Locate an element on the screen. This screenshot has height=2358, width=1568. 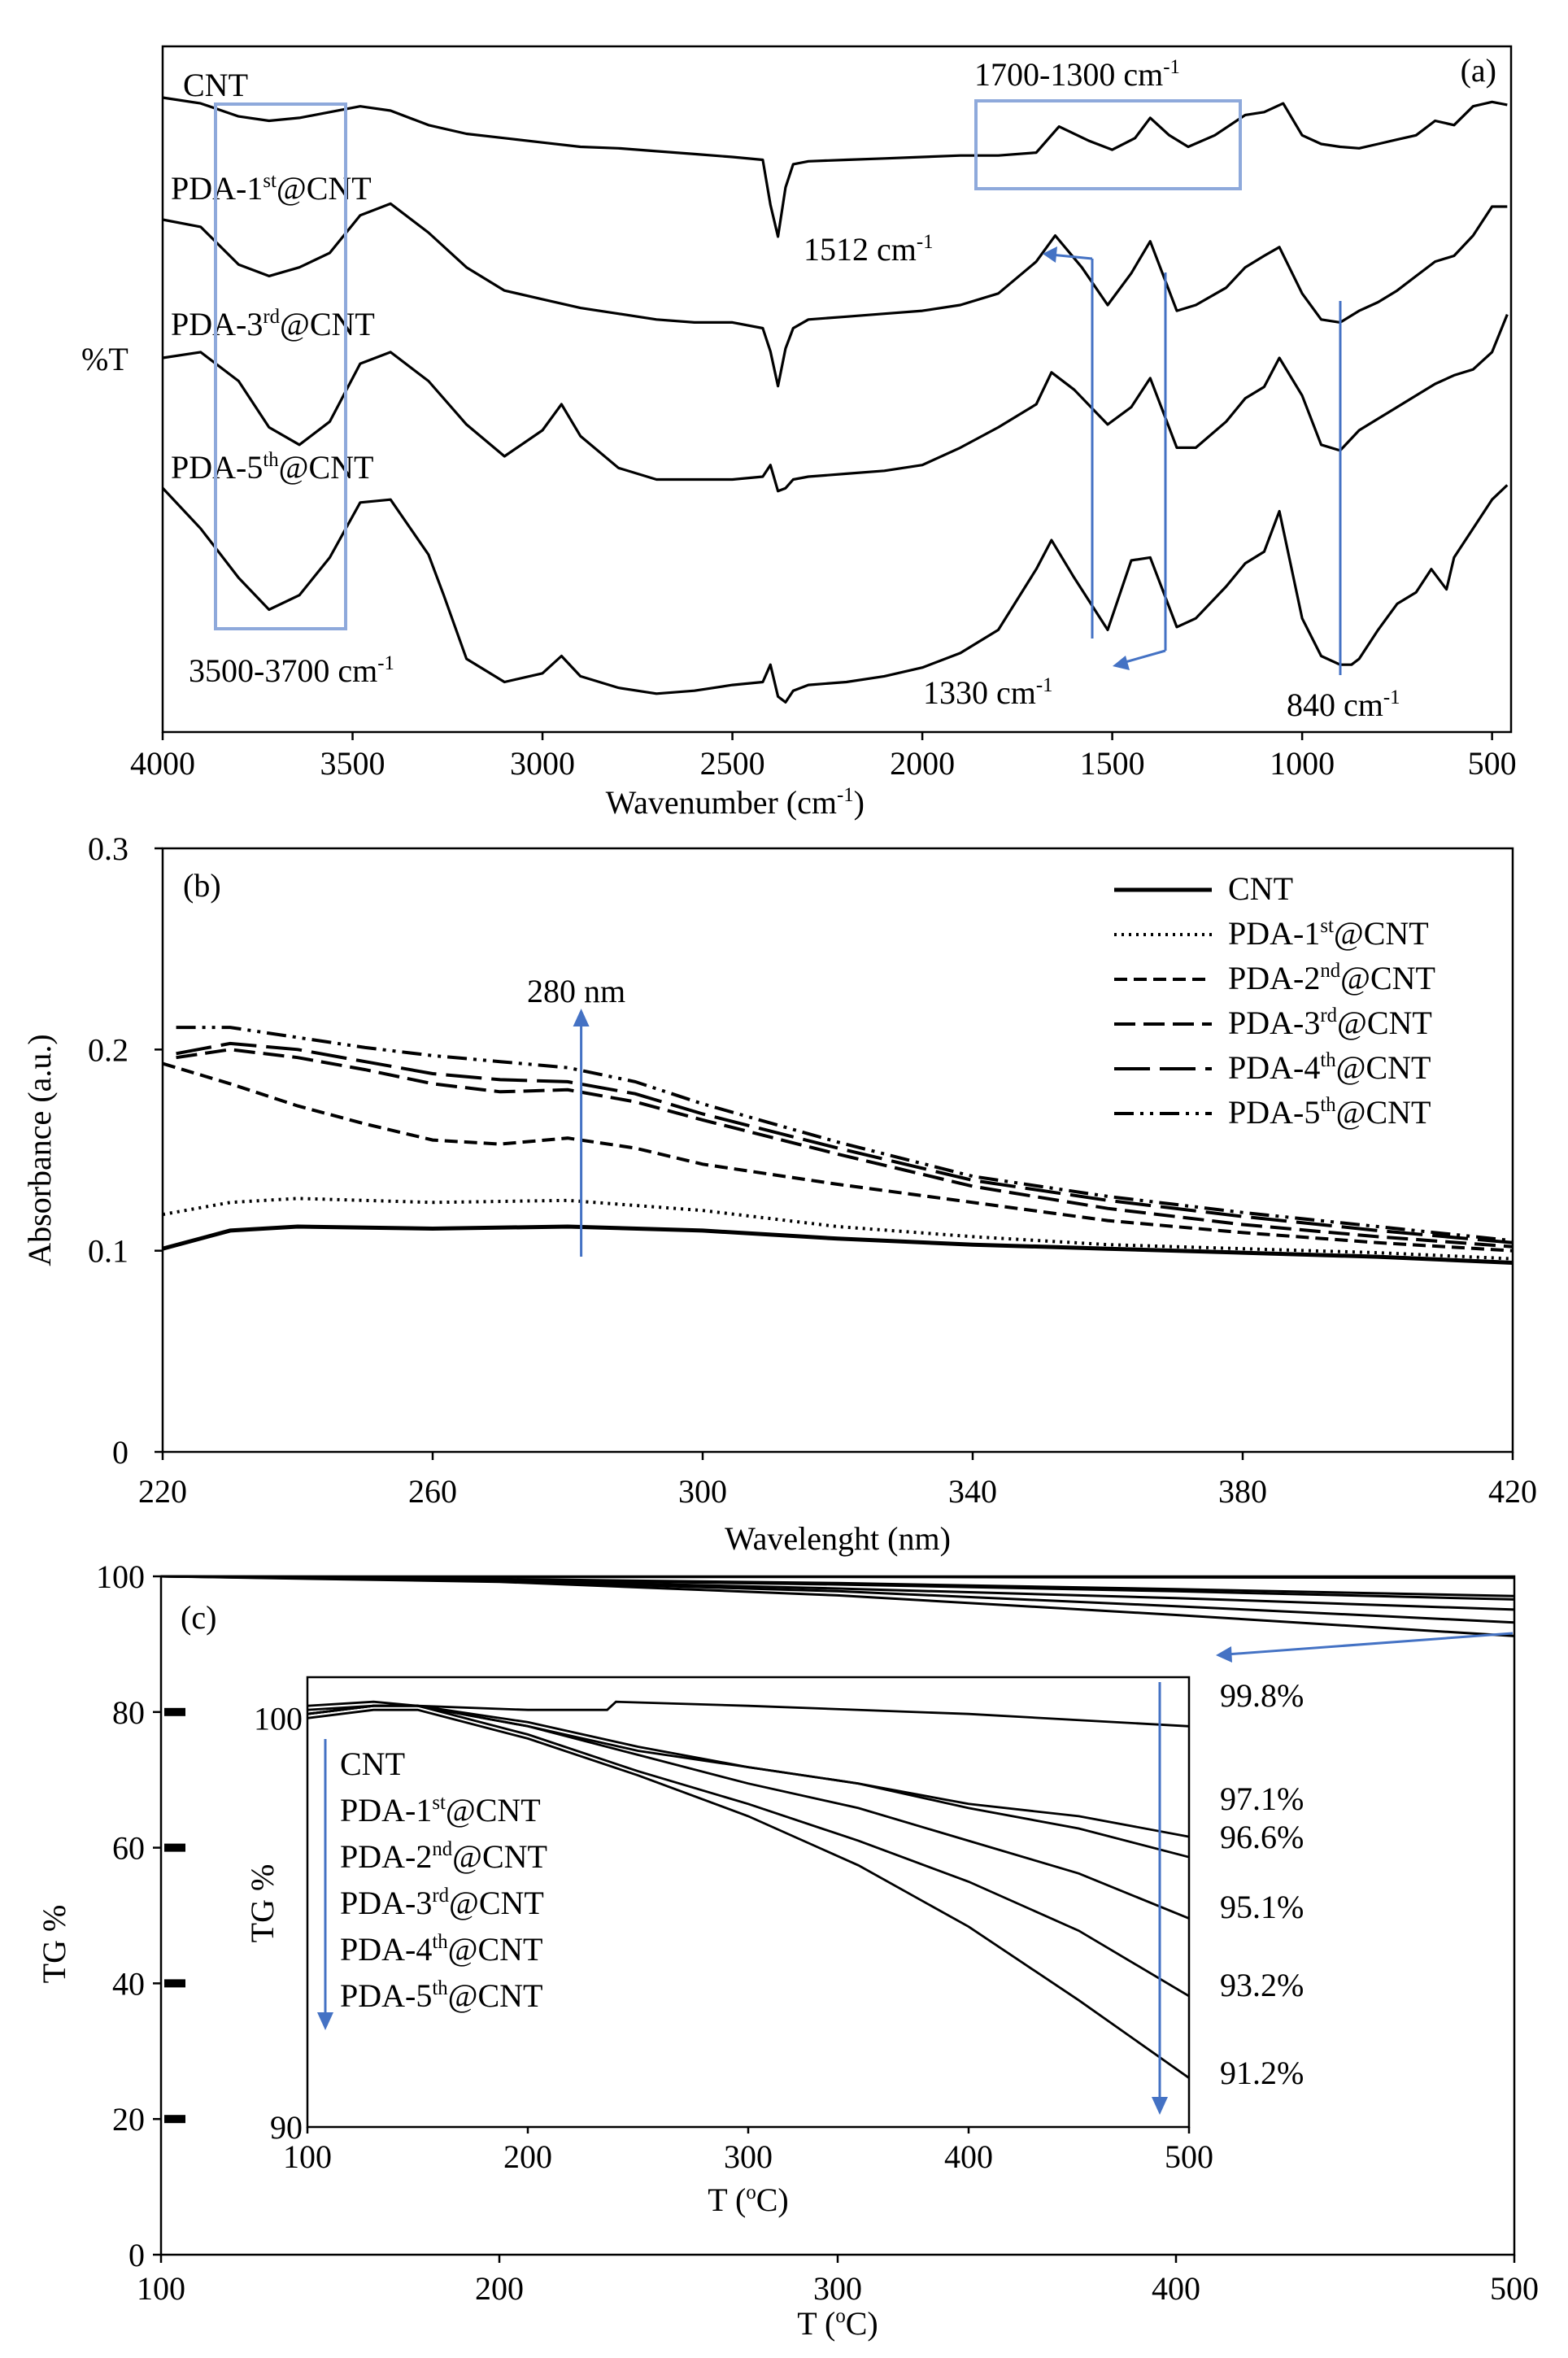
inset-legend-label-4-sup: th is located at coordinates (440, 1942).